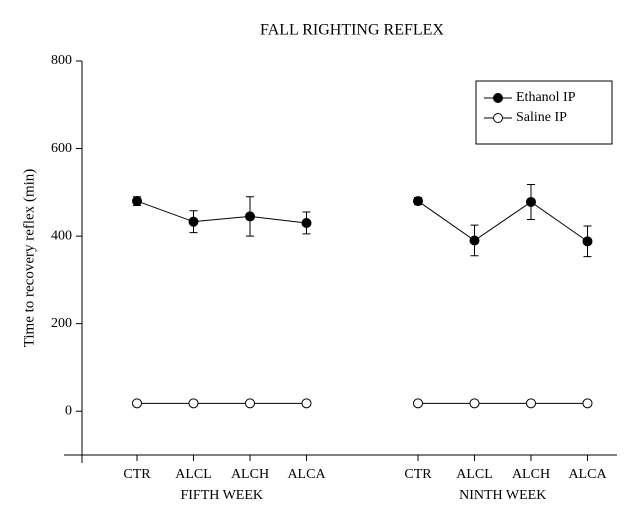 Image resolution: width=632 pixels, height=509 pixels. I want to click on legend-label: Ethanol IP, so click(546, 97).